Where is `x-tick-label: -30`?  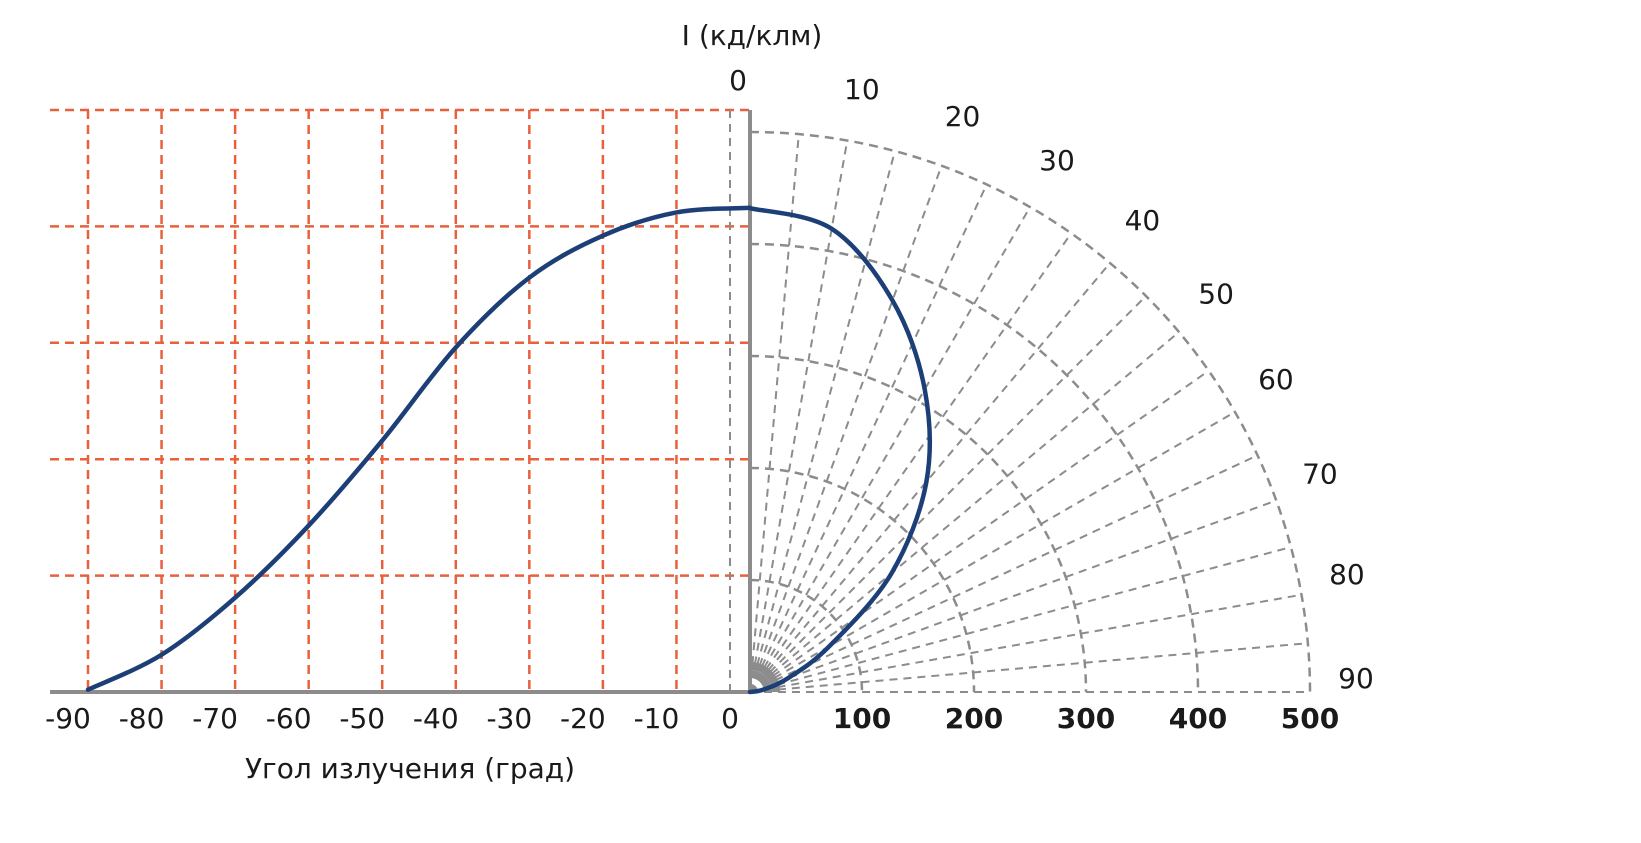
x-tick-label: -30 is located at coordinates (509, 718).